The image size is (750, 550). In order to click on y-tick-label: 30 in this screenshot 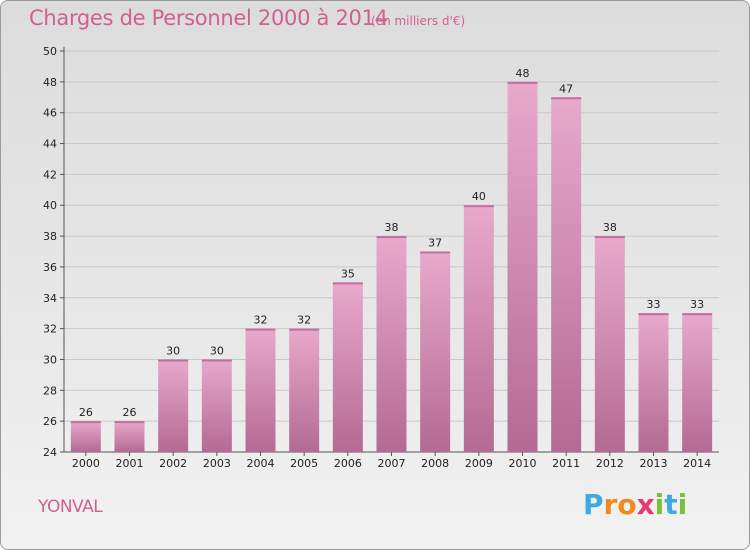, I will do `click(50, 359)`.